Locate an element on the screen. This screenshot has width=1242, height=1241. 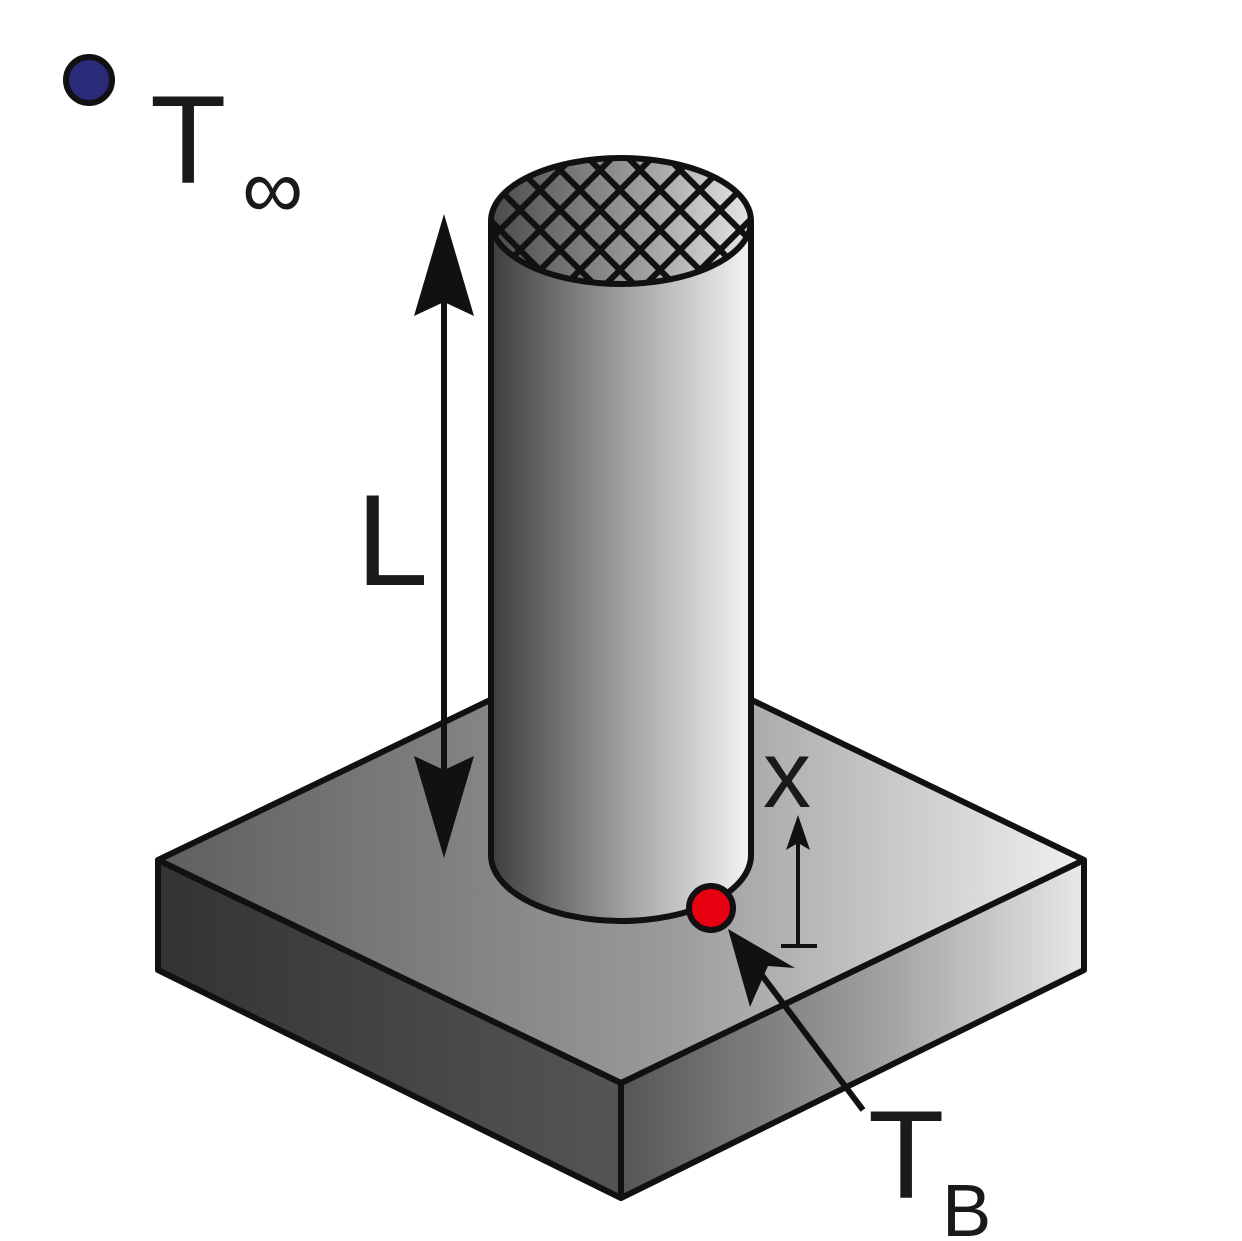
length-label: L is located at coordinates (392, 540).